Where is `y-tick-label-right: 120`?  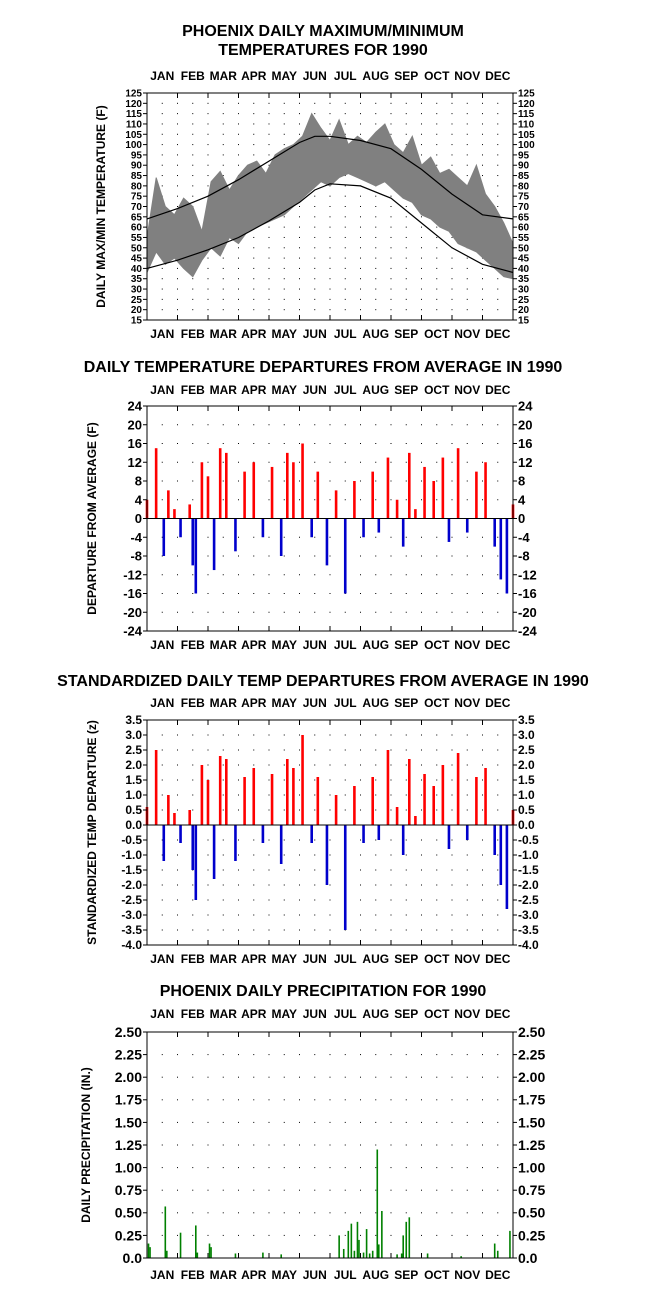 y-tick-label-right: 120 is located at coordinates (526, 104).